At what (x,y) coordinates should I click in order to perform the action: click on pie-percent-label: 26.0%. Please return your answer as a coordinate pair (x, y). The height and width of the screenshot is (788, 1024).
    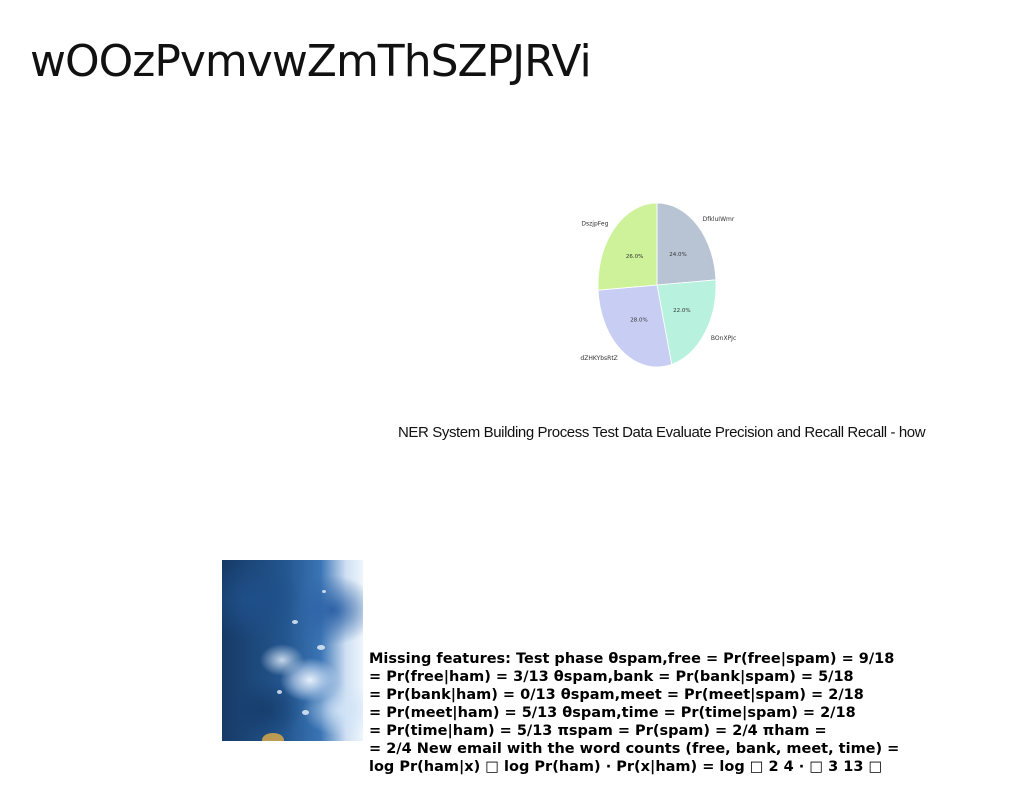
    Looking at the image, I should click on (634, 257).